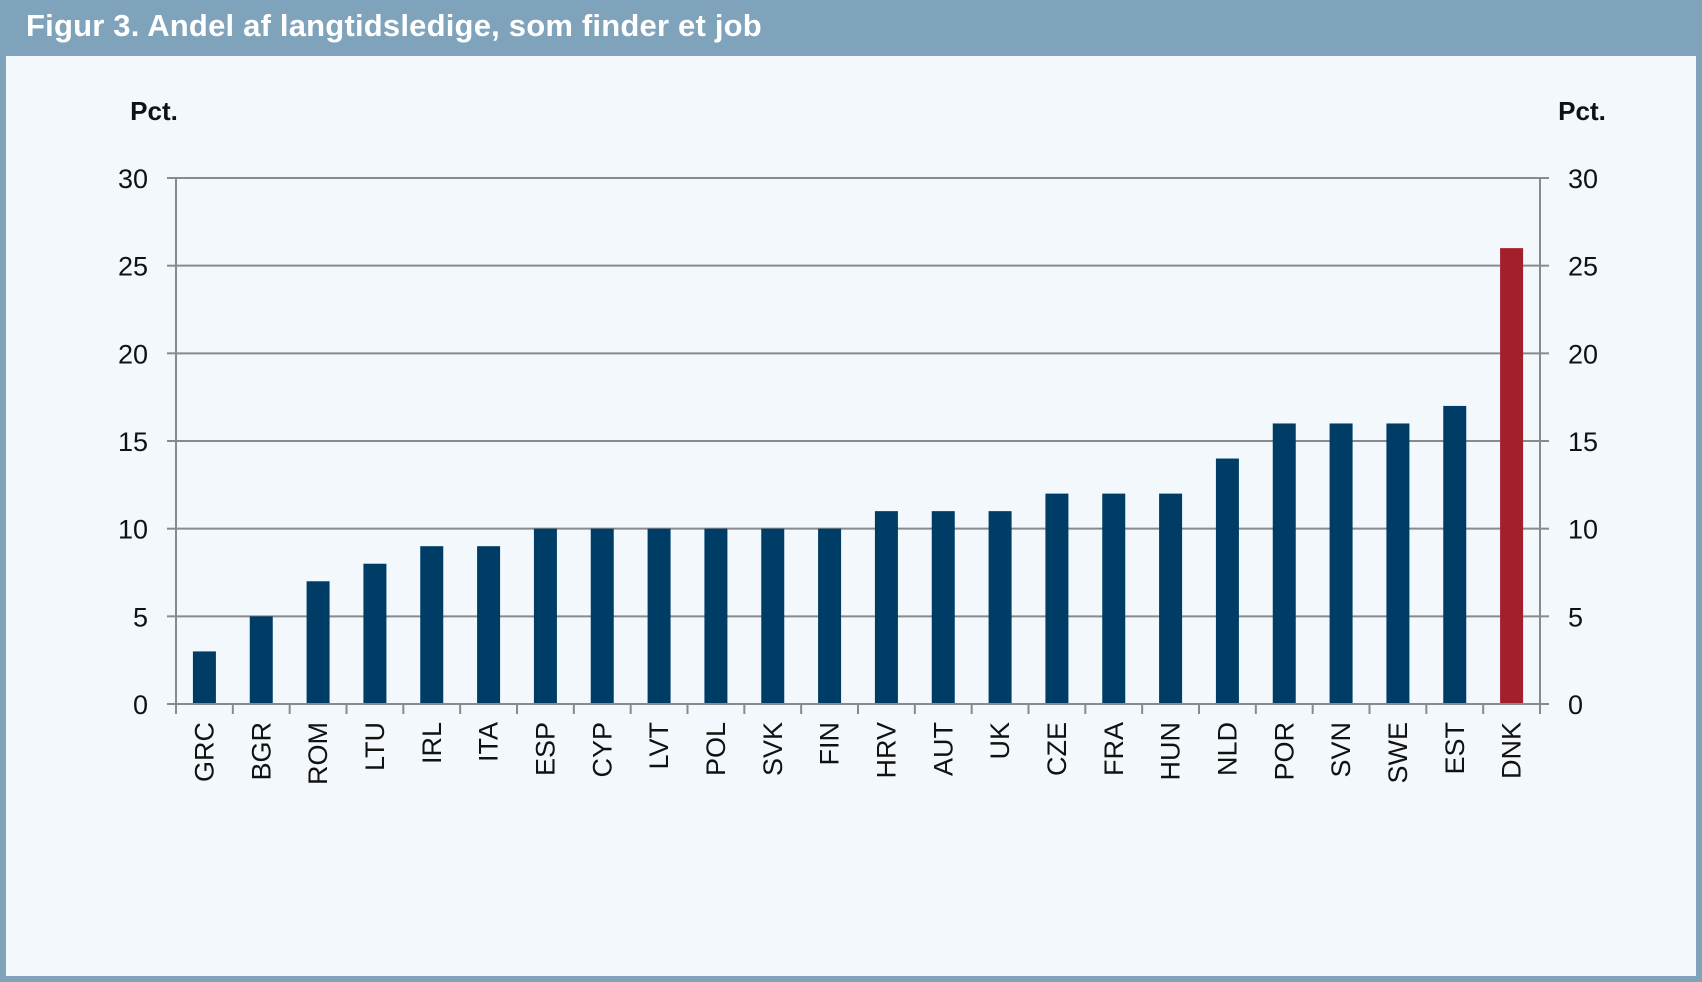 This screenshot has height=982, width=1702. Describe the element at coordinates (716, 749) in the screenshot. I see `category-label: POL` at that location.